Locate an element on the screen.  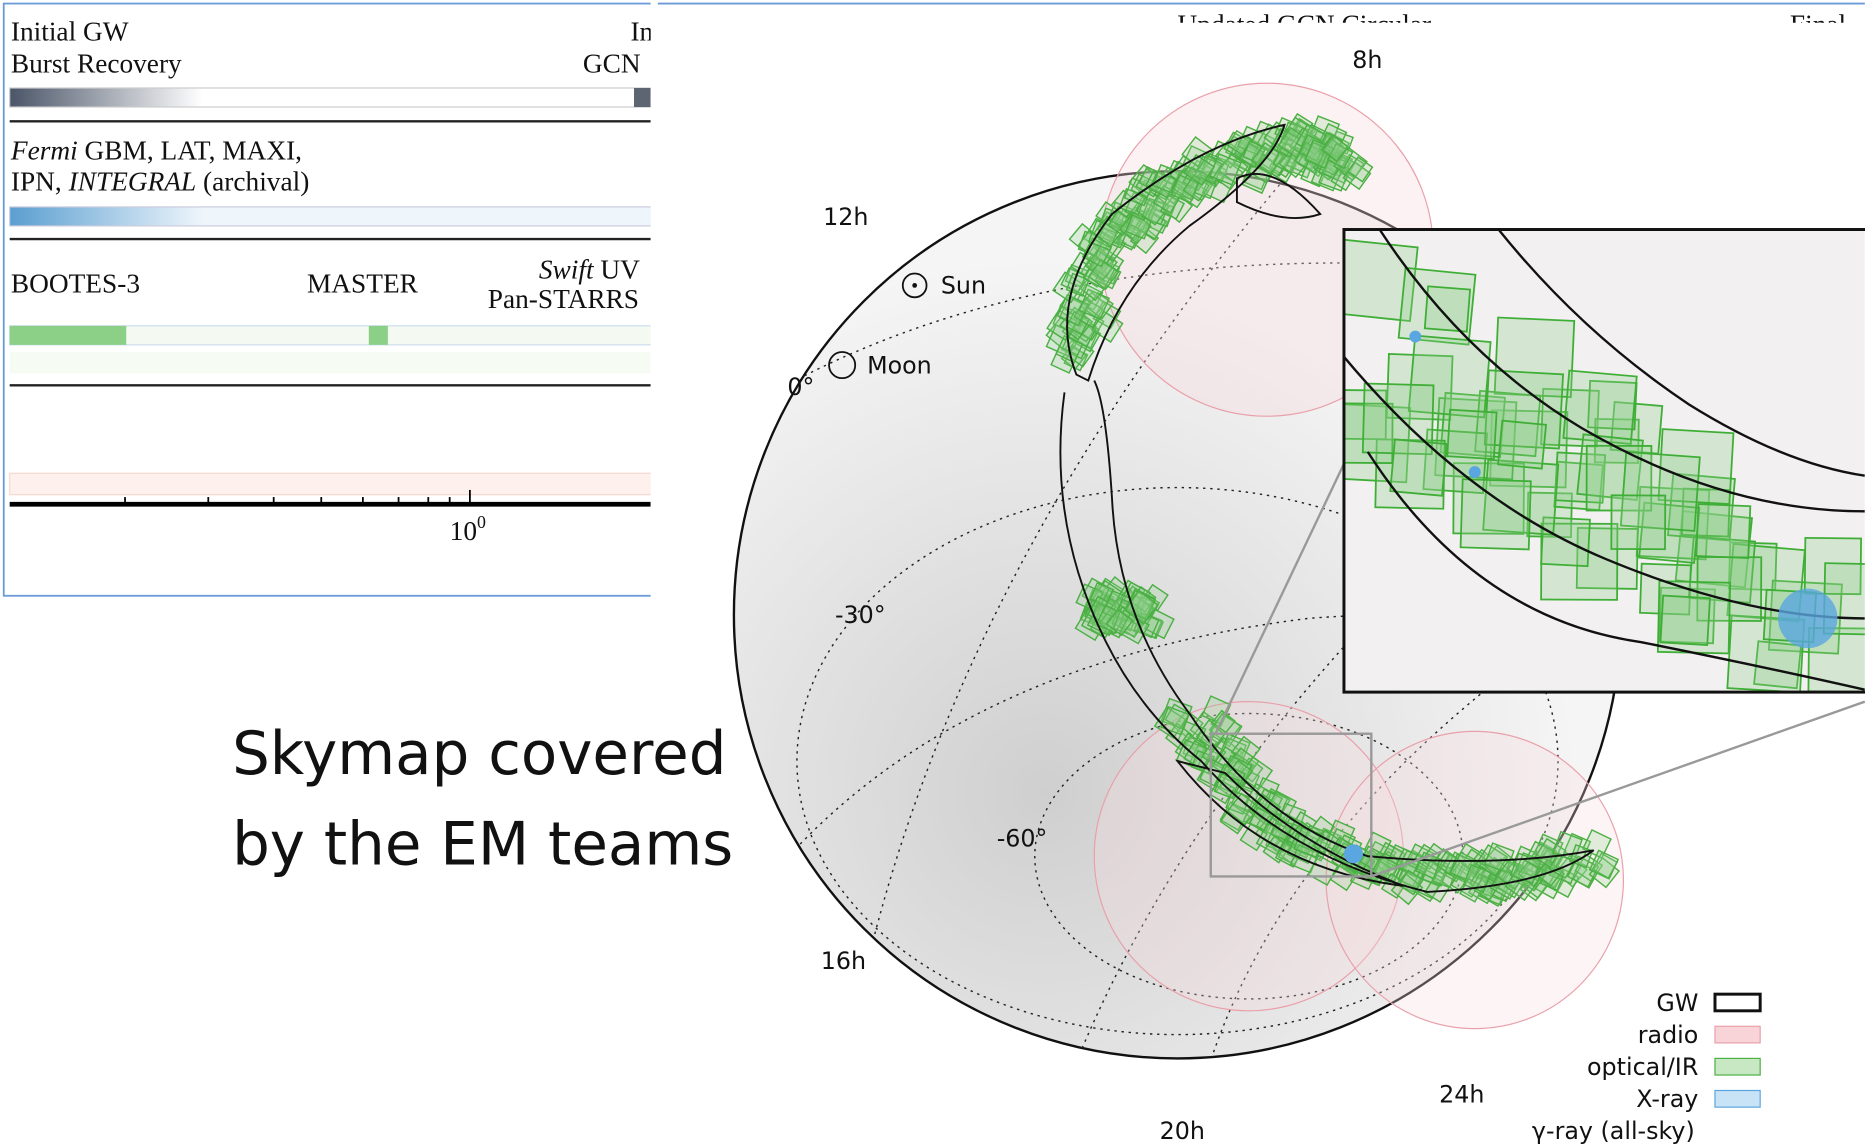
label: Pan-STARRS is located at coordinates (563, 299).